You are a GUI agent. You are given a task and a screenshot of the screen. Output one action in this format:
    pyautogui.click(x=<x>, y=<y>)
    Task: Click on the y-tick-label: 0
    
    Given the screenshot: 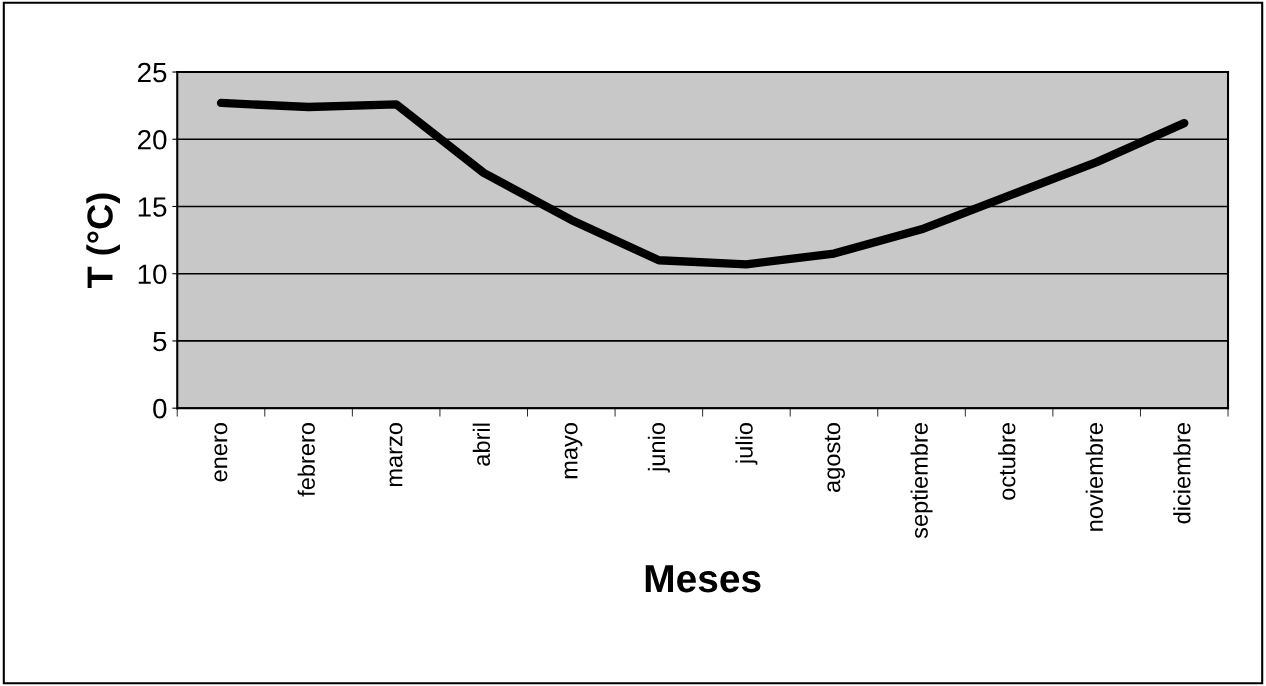 What is the action you would take?
    pyautogui.click(x=160, y=408)
    